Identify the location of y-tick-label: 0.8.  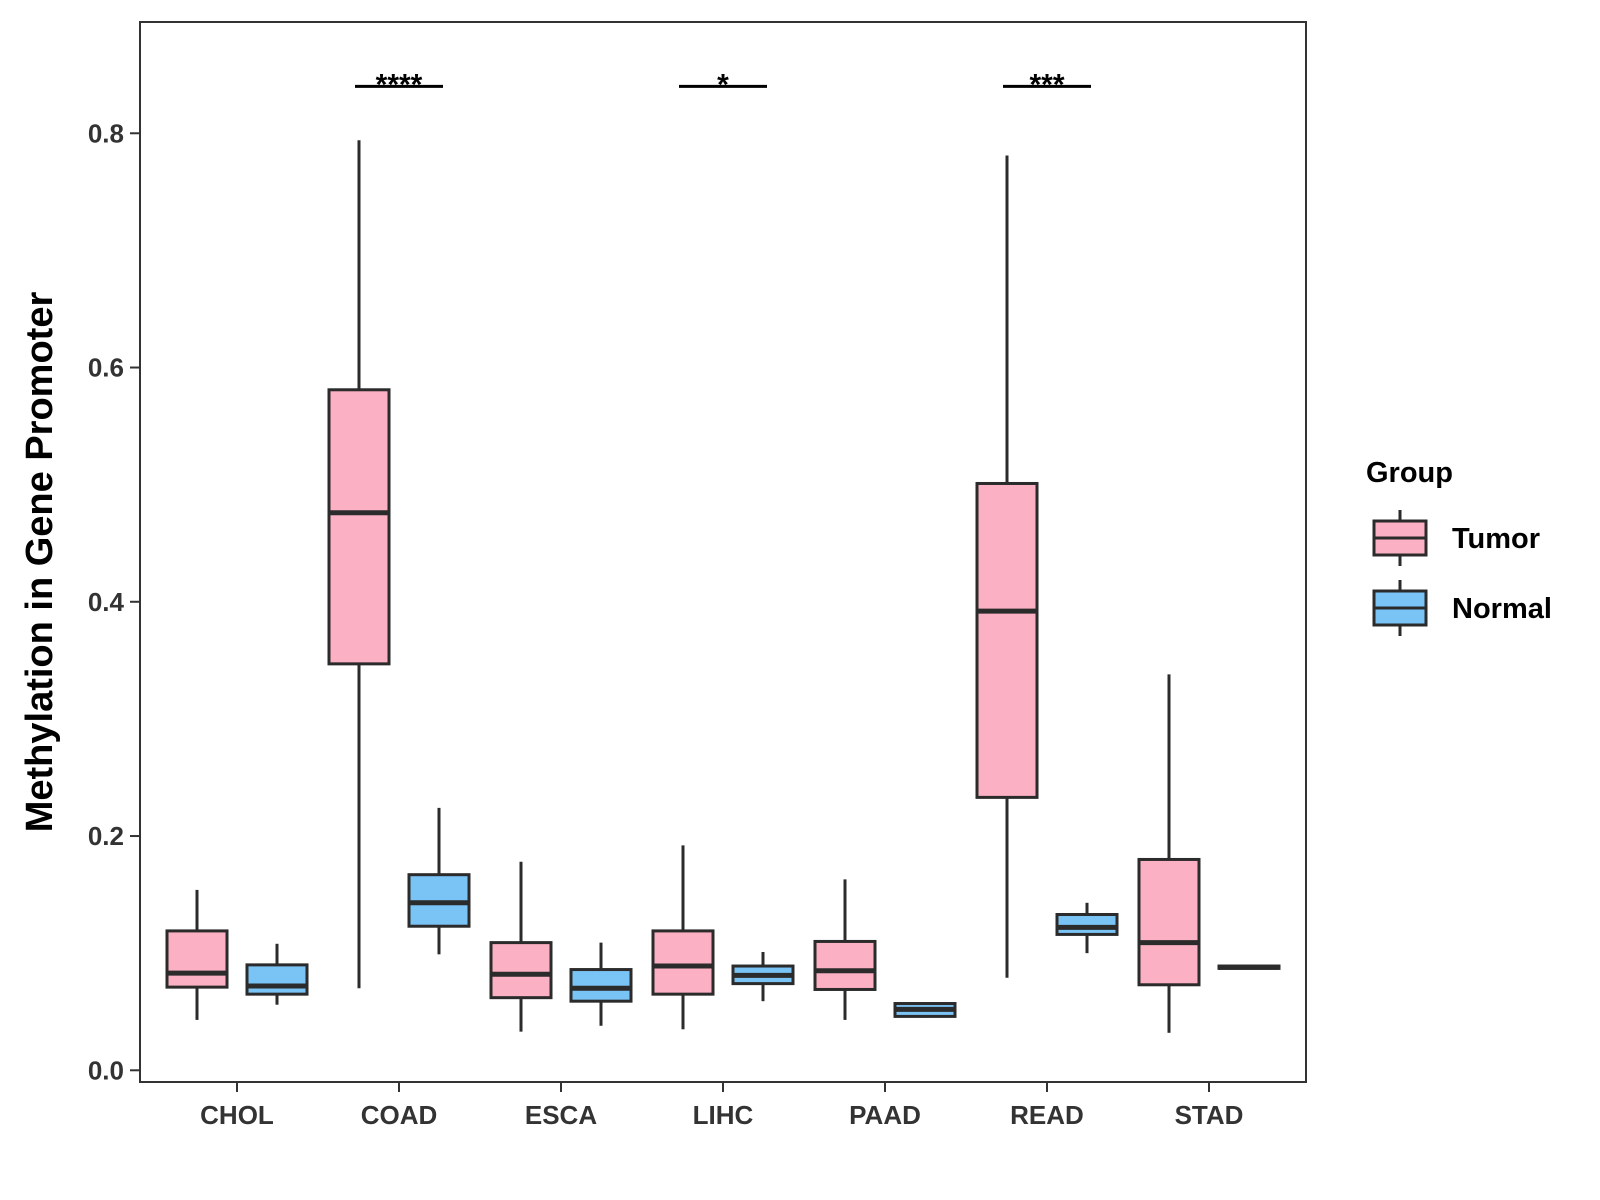
(106, 133).